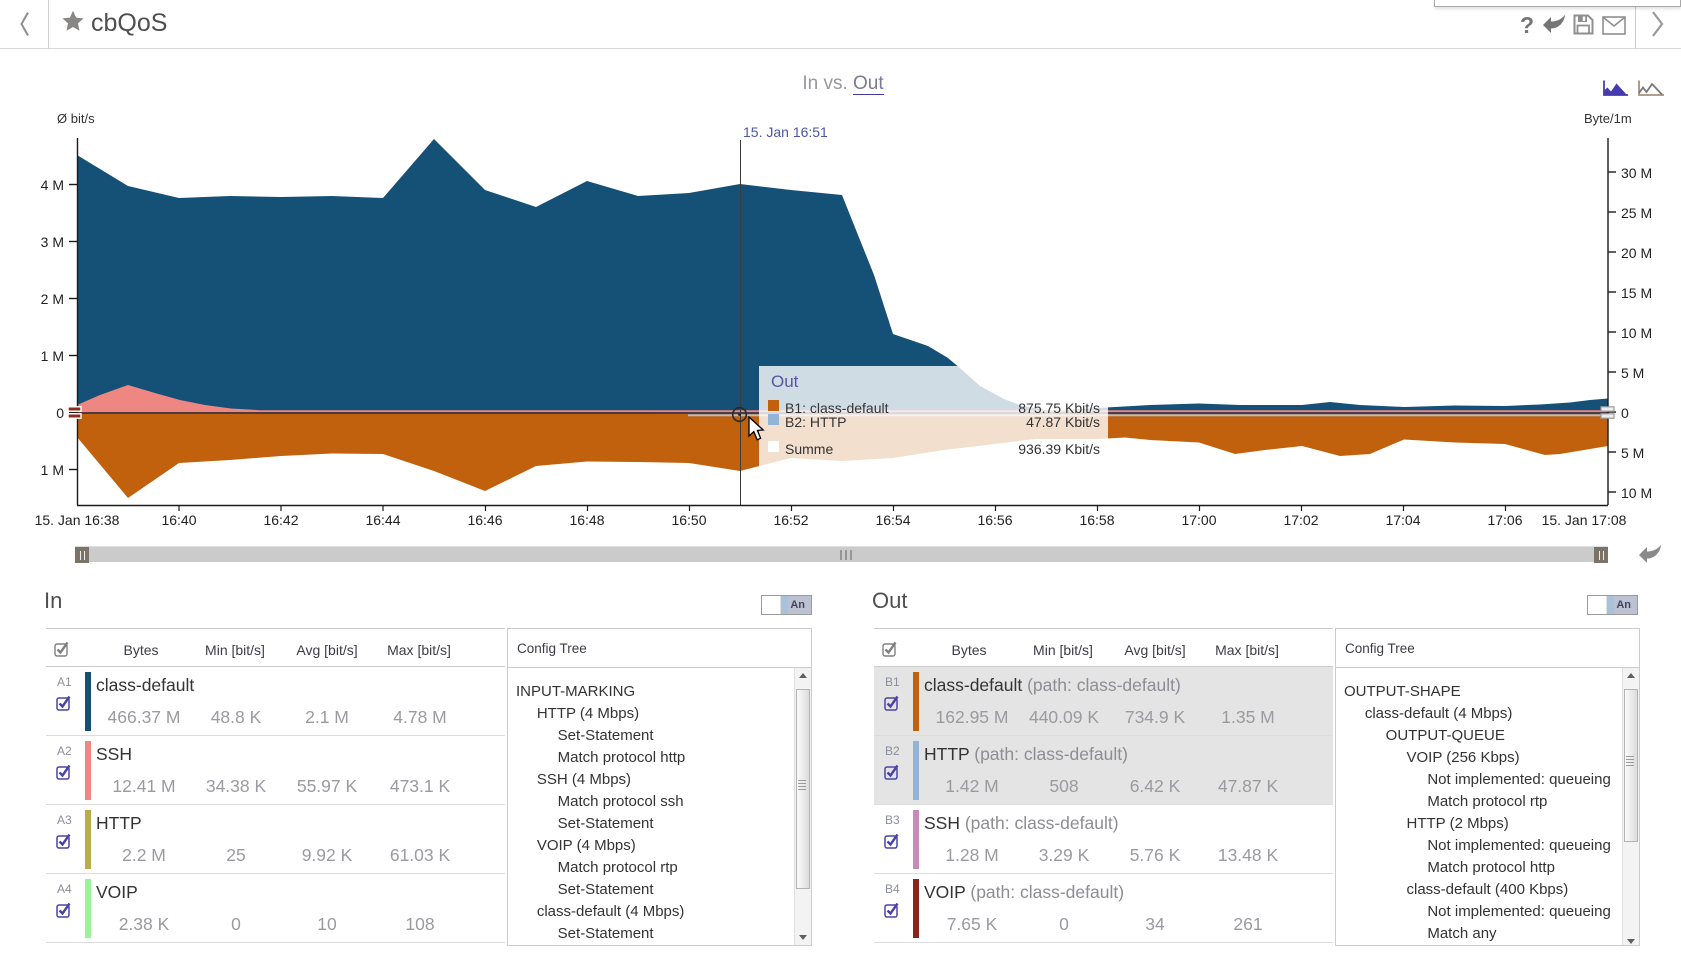 Image resolution: width=1681 pixels, height=958 pixels. What do you see at coordinates (484, 520) in the screenshot?
I see `svg-text: 16:46` at bounding box center [484, 520].